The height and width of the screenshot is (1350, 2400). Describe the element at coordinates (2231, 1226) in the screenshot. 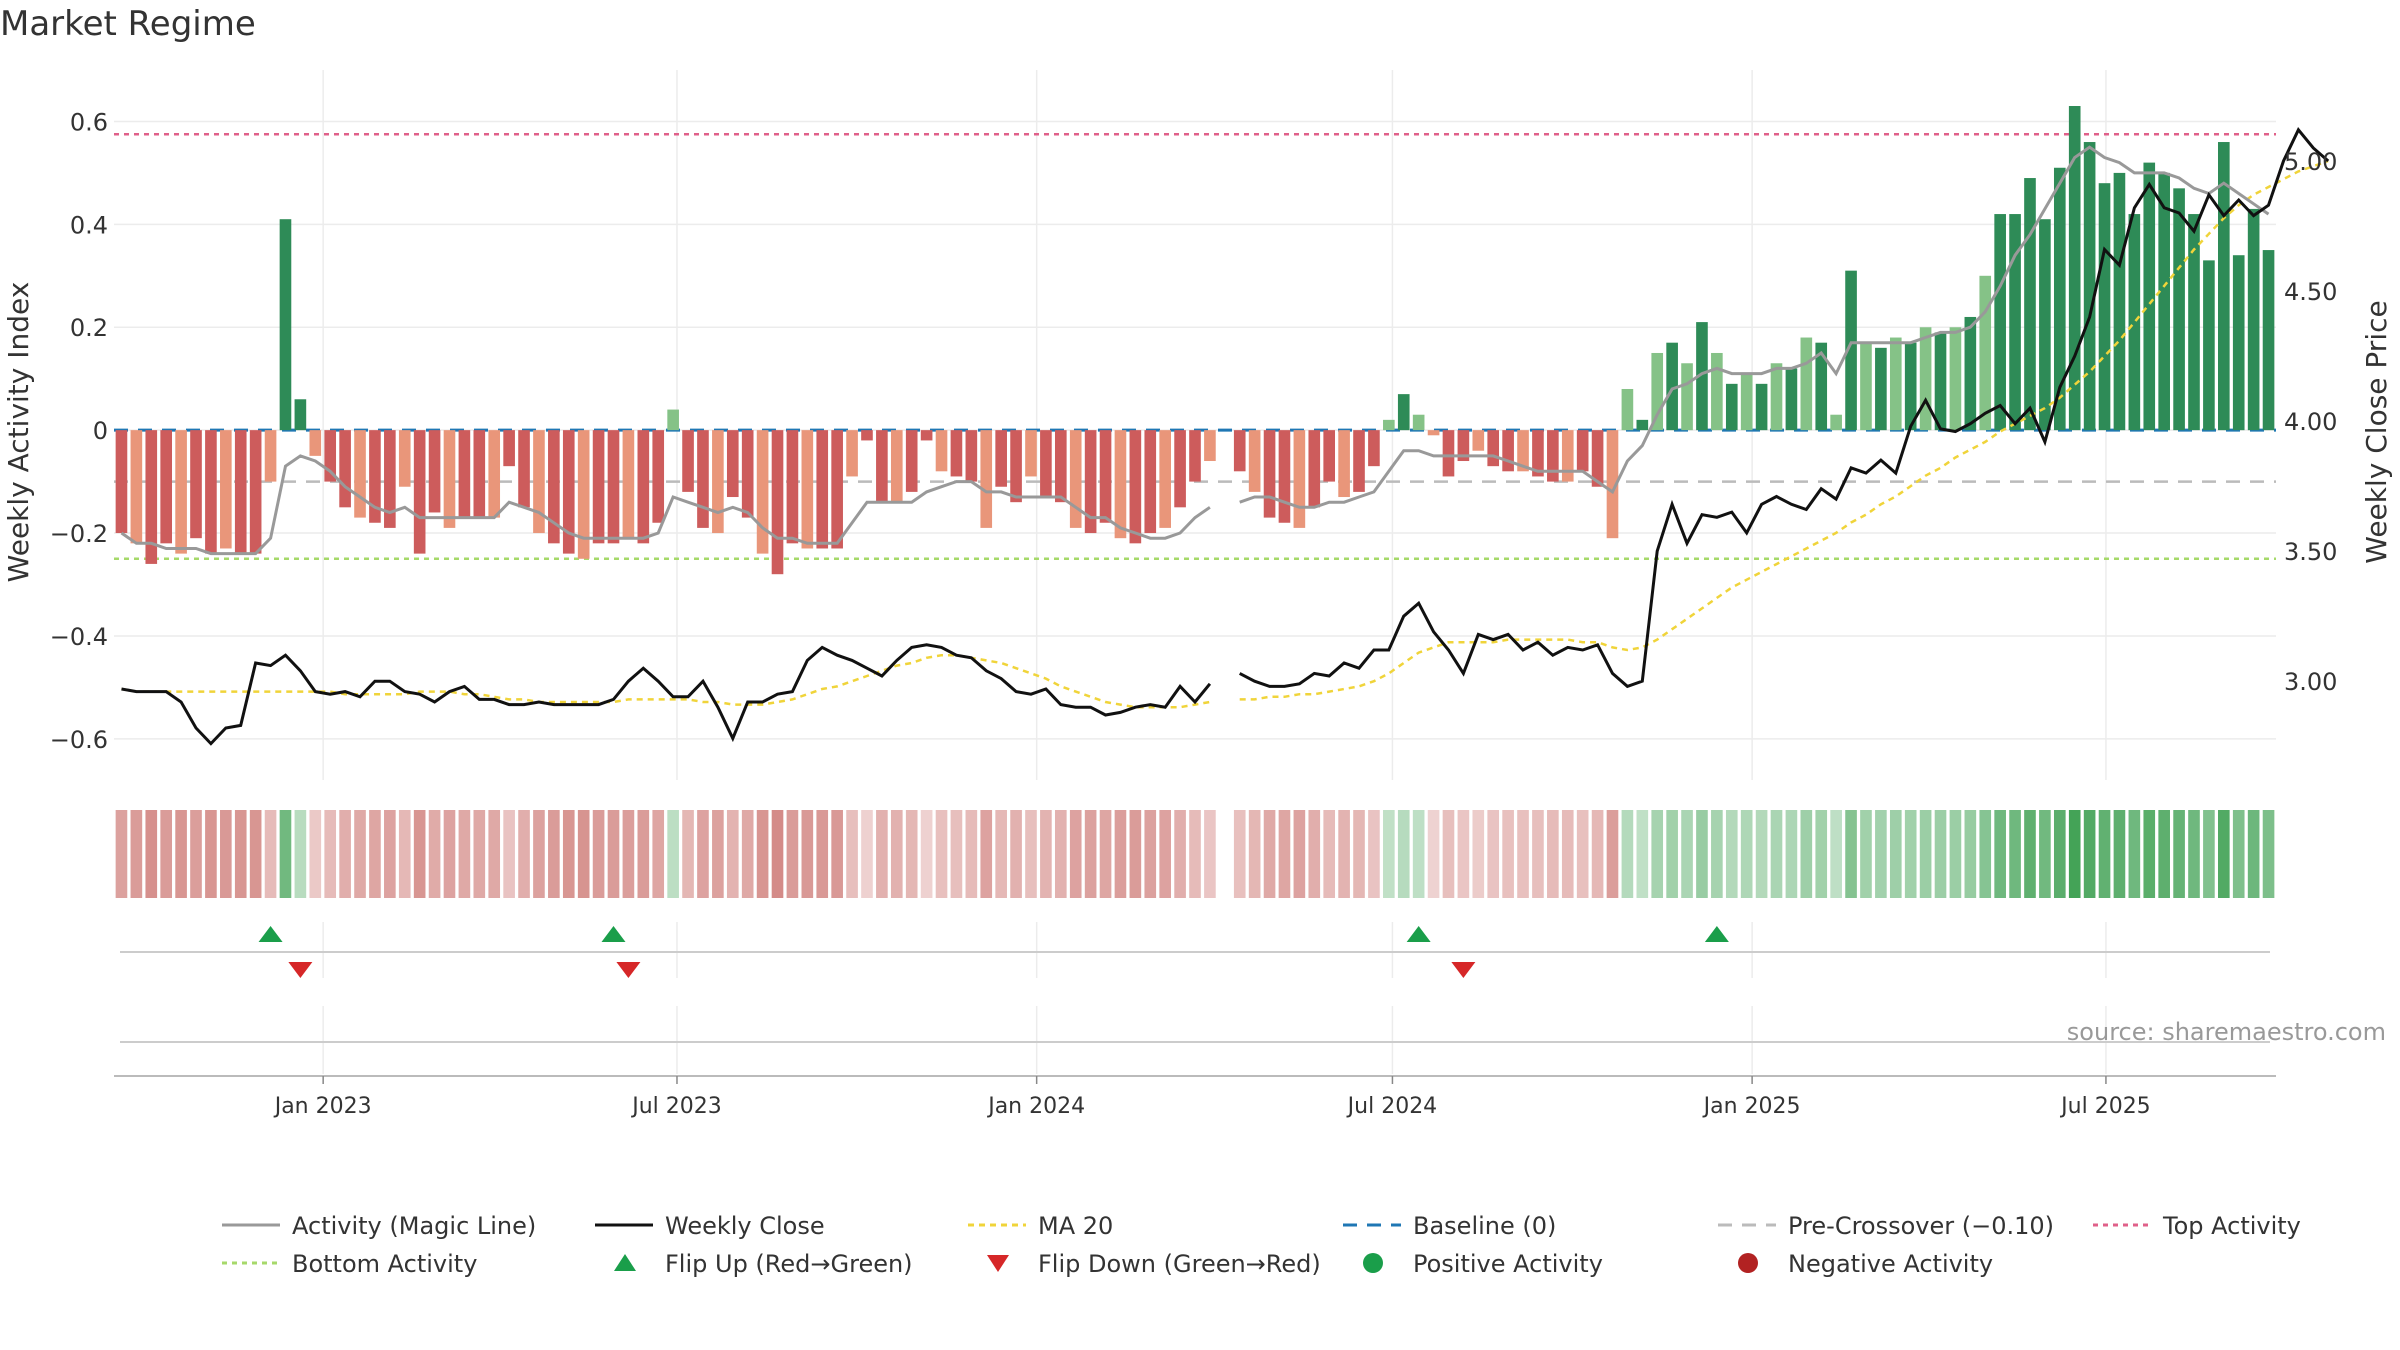

I see `legend-label: Top Activity` at that location.